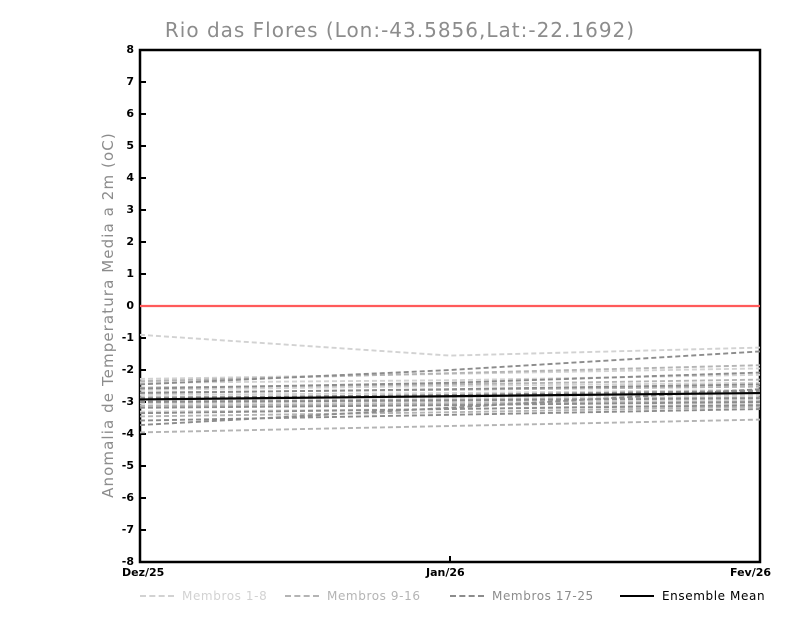 This screenshot has height=618, width=800. I want to click on legend-label: Membros 17-25, so click(543, 596).